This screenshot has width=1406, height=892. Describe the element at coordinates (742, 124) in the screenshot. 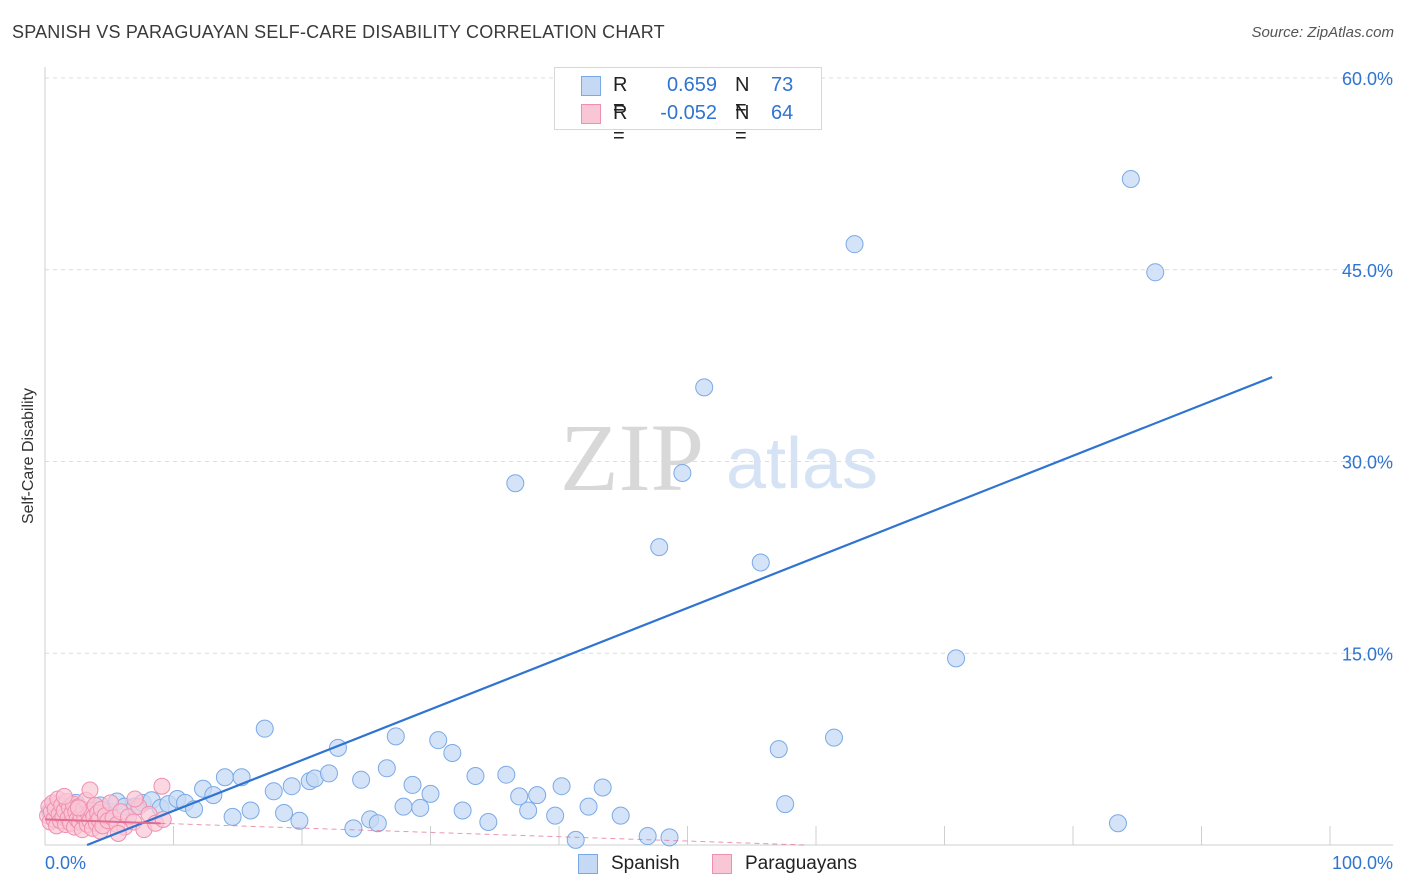

I see `paraguayan-n-label: N =` at that location.